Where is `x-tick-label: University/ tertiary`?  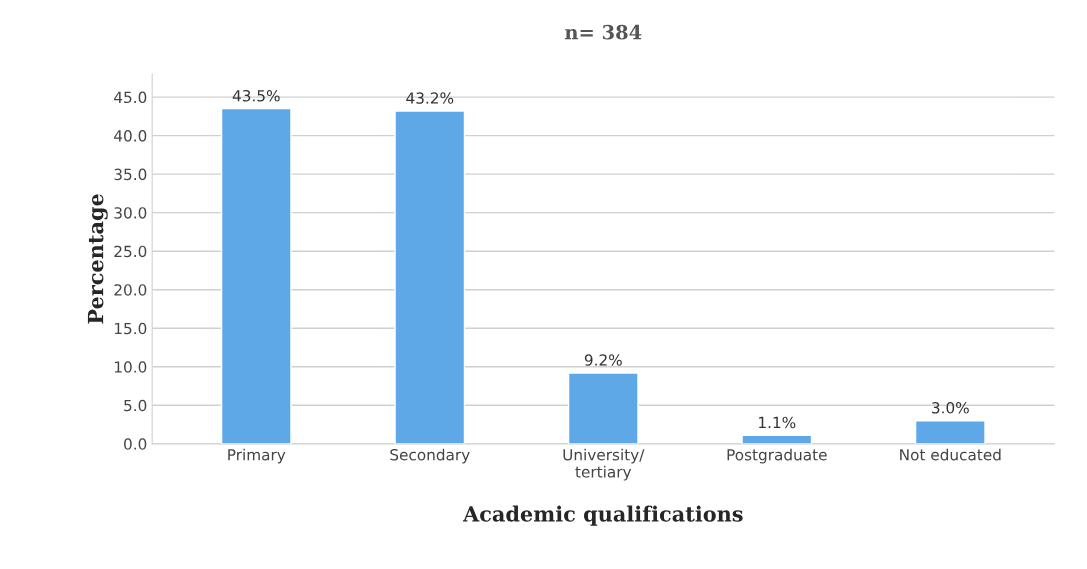
x-tick-label: University/ tertiary is located at coordinates (604, 464).